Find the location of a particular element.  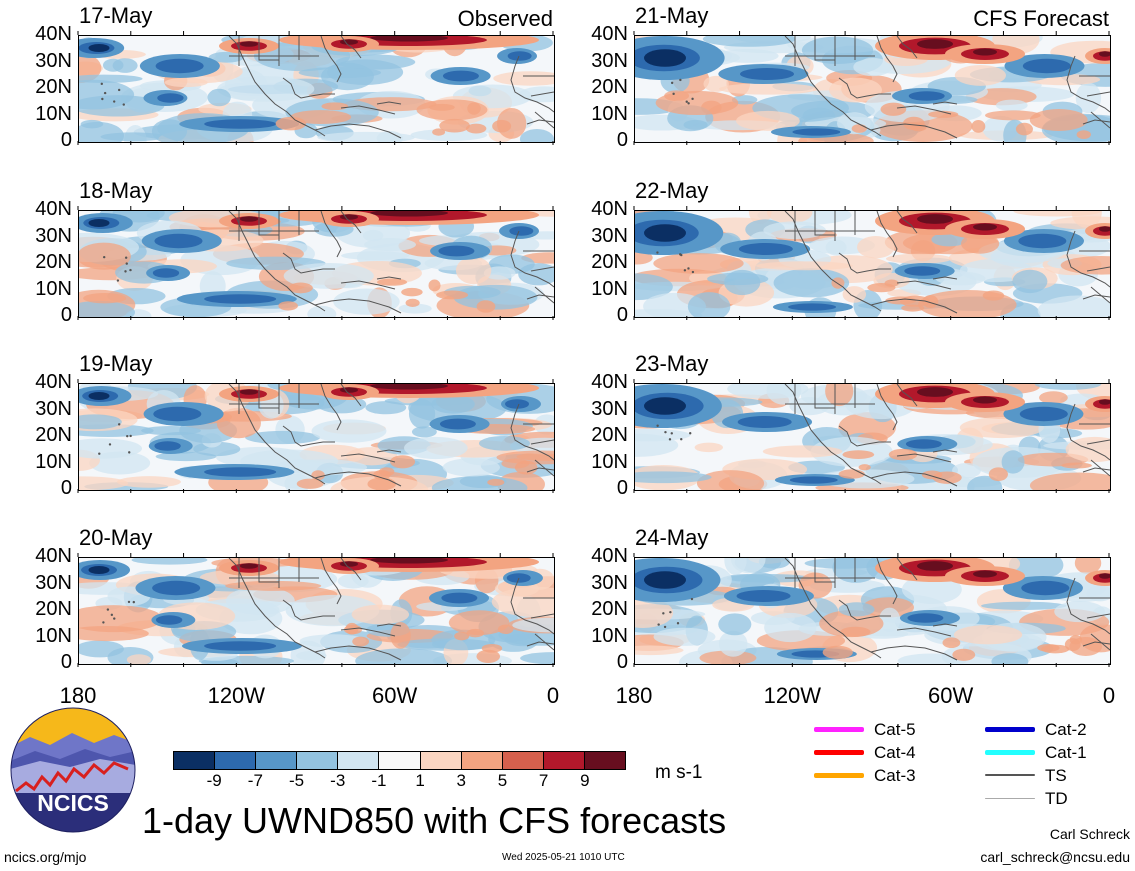

colorbar-tick-label: 7 is located at coordinates (543, 780).